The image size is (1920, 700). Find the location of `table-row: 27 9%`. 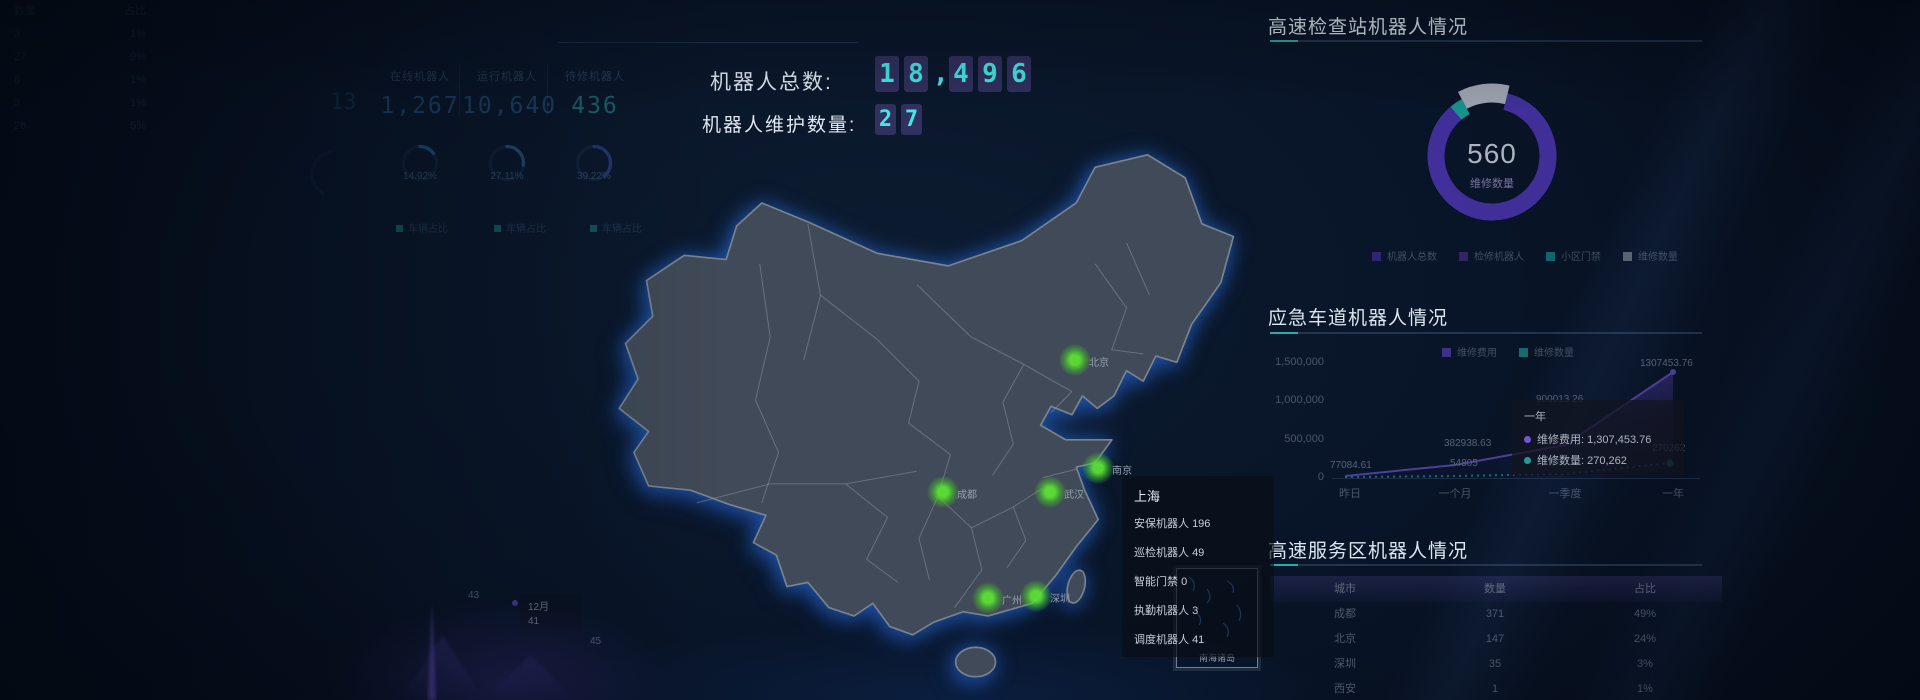

table-row: 27 9% is located at coordinates (76, 57).